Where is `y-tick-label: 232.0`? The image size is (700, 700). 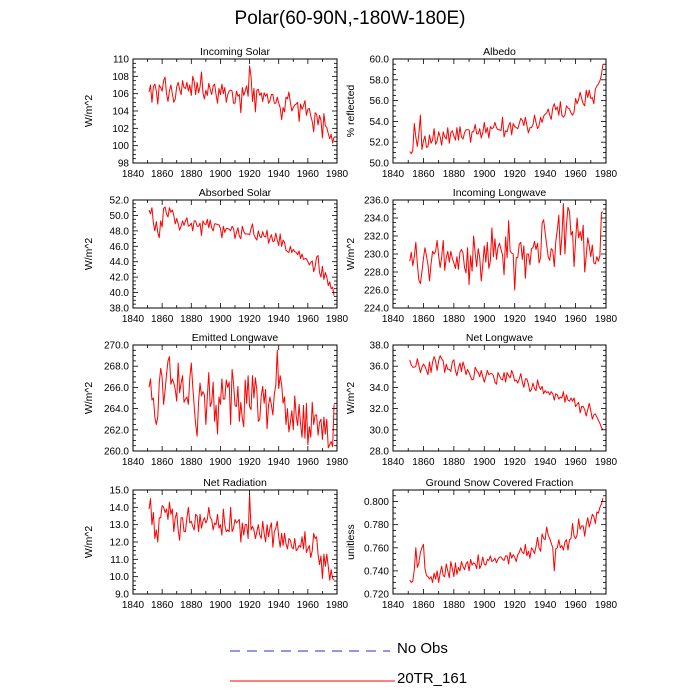
y-tick-label: 232.0 is located at coordinates (376, 237).